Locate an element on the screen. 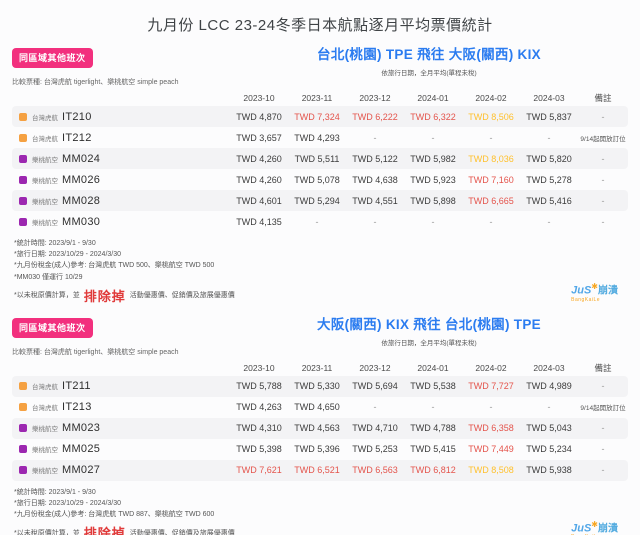 Image resolution: width=640 pixels, height=535 pixels. flight-number: MM026 is located at coordinates (81, 179).